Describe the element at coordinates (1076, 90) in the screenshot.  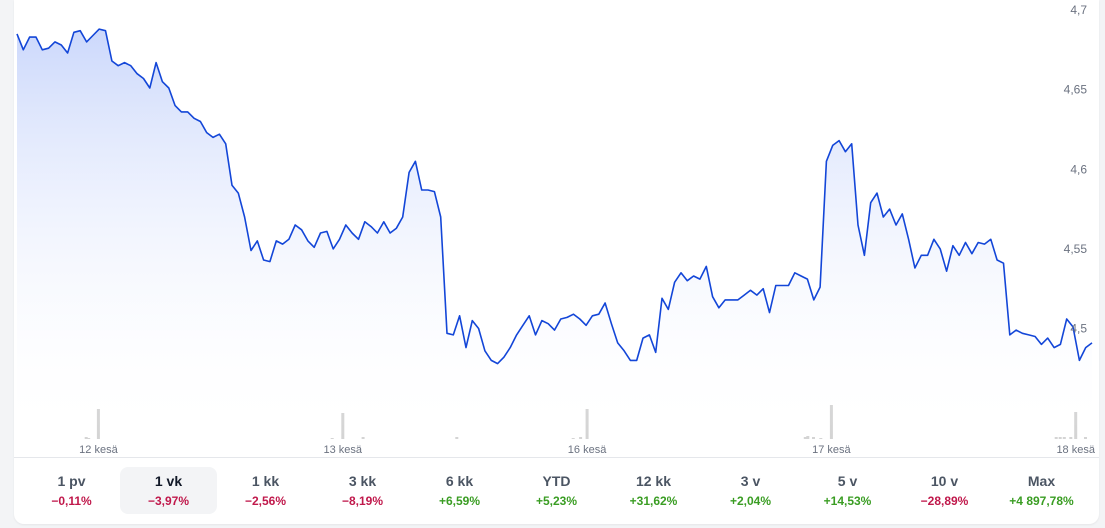
I see `y-tick-label: 4,65` at that location.